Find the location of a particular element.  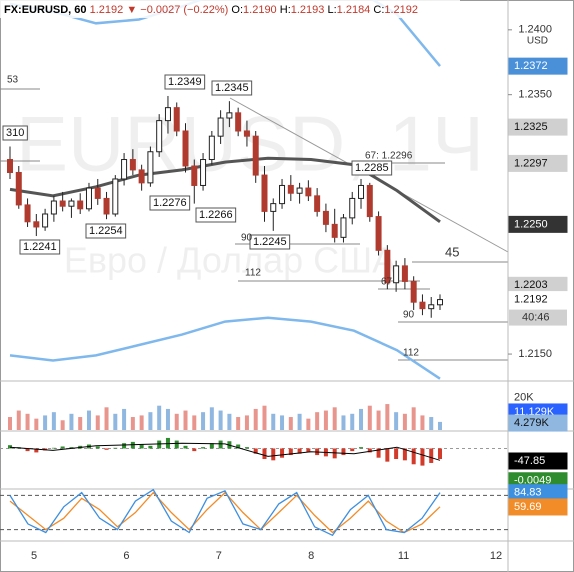

watermark: Евро / Доллар США is located at coordinates (230, 260).